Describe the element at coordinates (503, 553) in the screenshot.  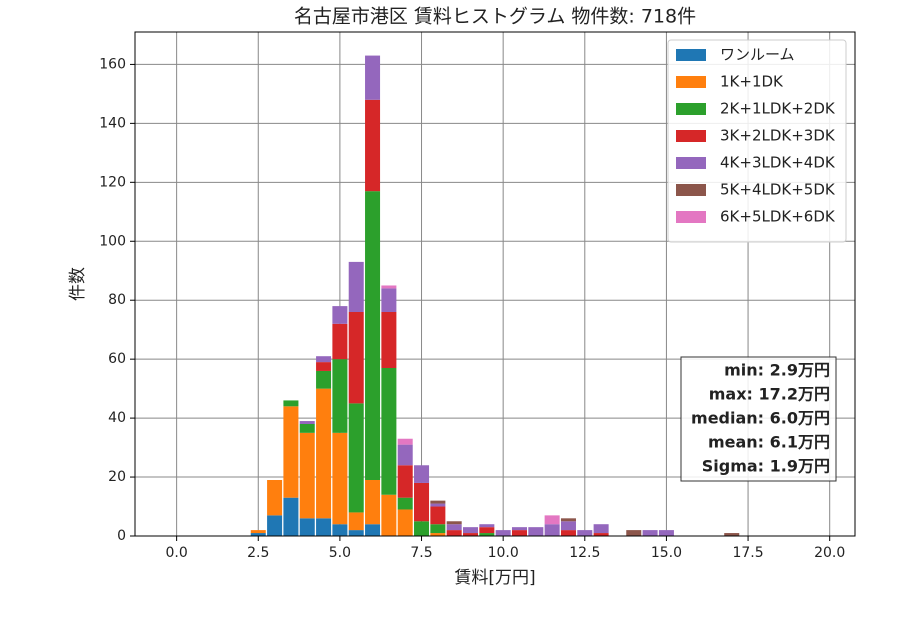
I see `x-tick-label: 10.0` at that location.